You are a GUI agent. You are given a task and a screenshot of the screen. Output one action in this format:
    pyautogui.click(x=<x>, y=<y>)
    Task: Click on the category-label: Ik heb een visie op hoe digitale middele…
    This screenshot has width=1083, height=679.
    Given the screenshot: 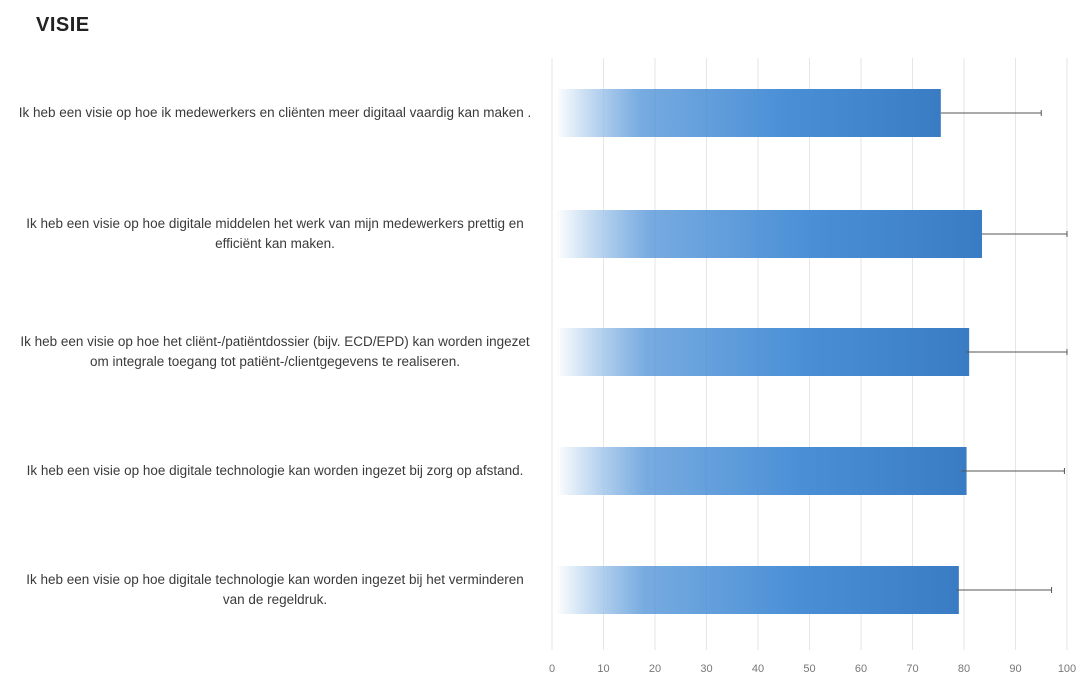 What is the action you would take?
    pyautogui.click(x=275, y=233)
    